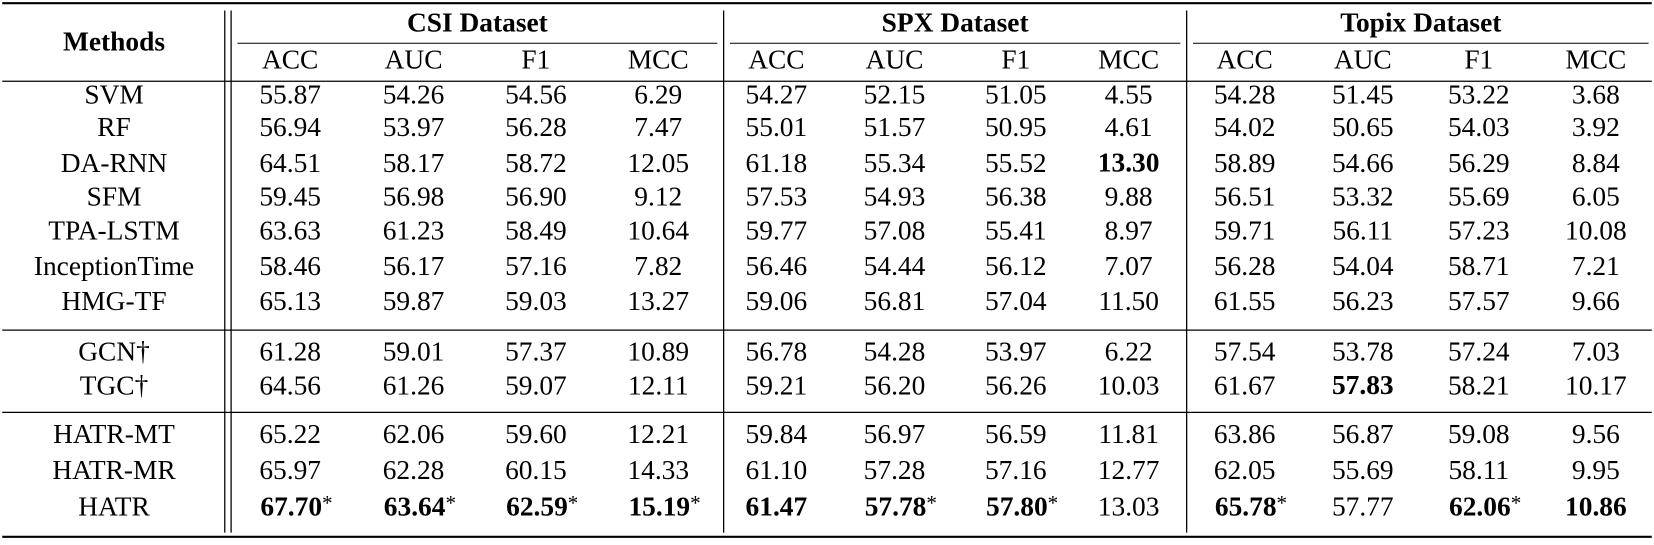 The height and width of the screenshot is (545, 1654). Describe the element at coordinates (1363, 385) in the screenshot. I see `cell-number: 57.83` at that location.